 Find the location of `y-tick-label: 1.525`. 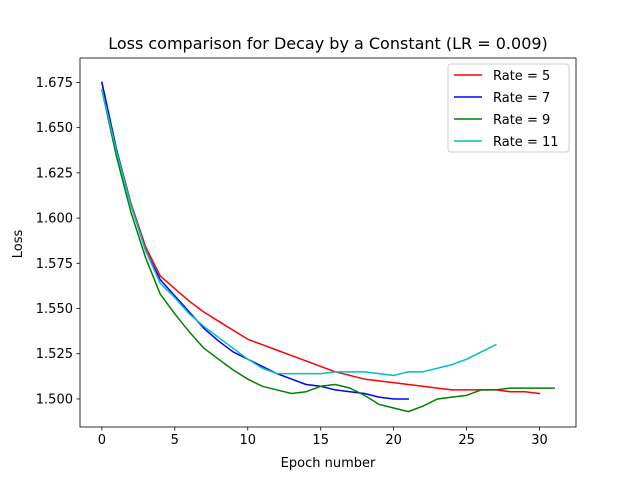

y-tick-label: 1.525 is located at coordinates (54, 354).